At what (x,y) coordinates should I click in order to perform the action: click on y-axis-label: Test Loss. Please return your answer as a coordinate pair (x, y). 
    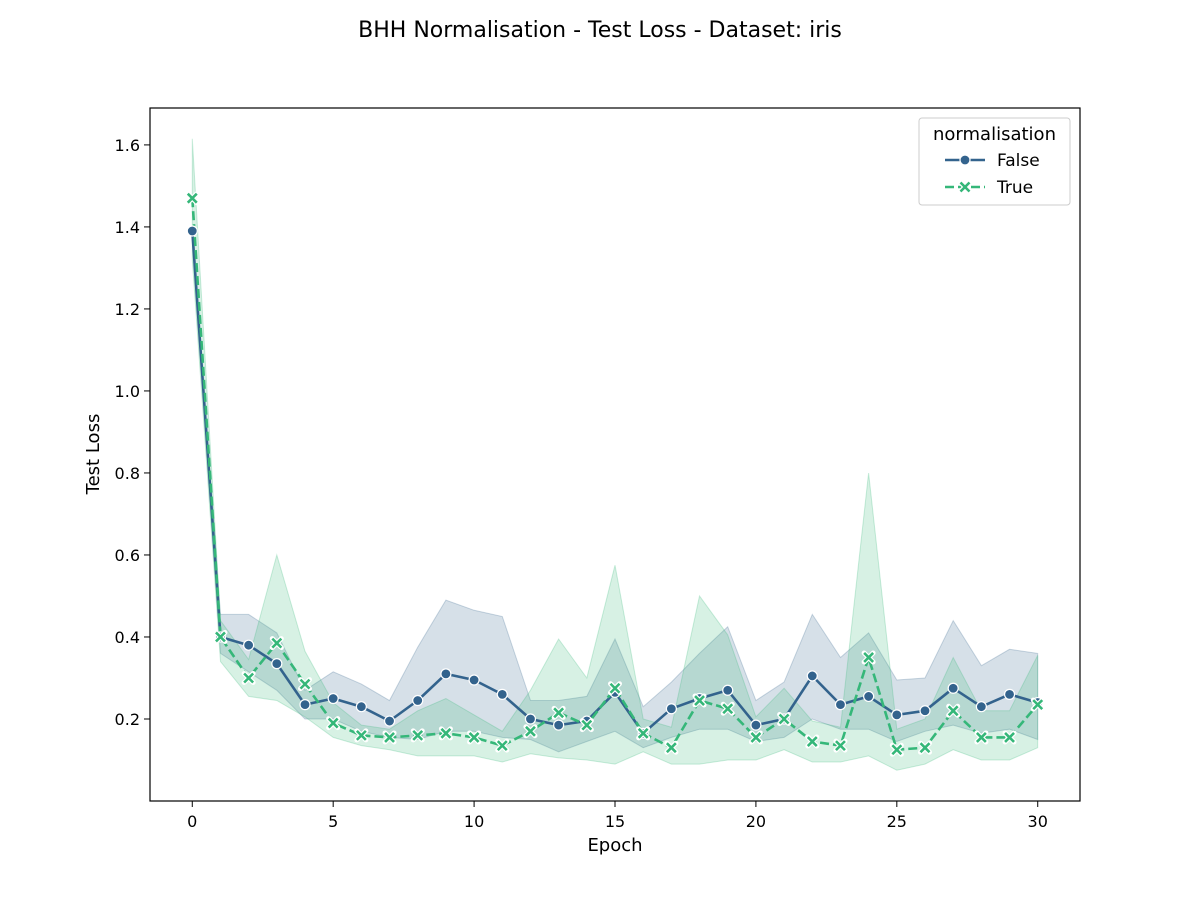
    Looking at the image, I should click on (93, 455).